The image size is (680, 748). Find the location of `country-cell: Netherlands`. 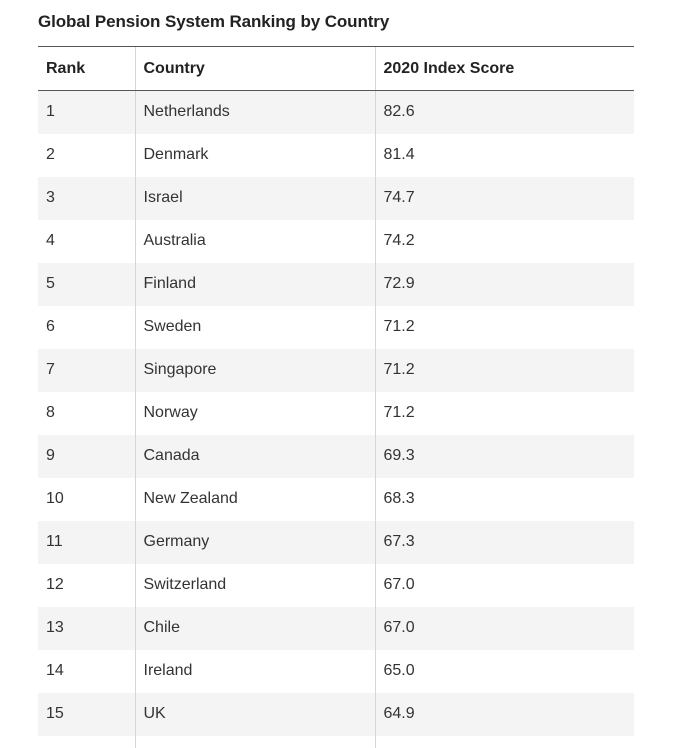

country-cell: Netherlands is located at coordinates (254, 112).